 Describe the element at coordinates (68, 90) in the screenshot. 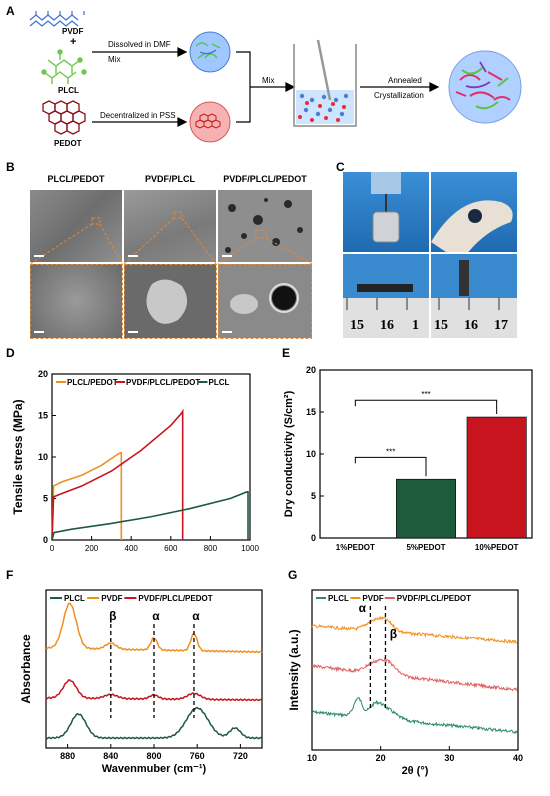

I see `label-plcl: PLCL` at that location.